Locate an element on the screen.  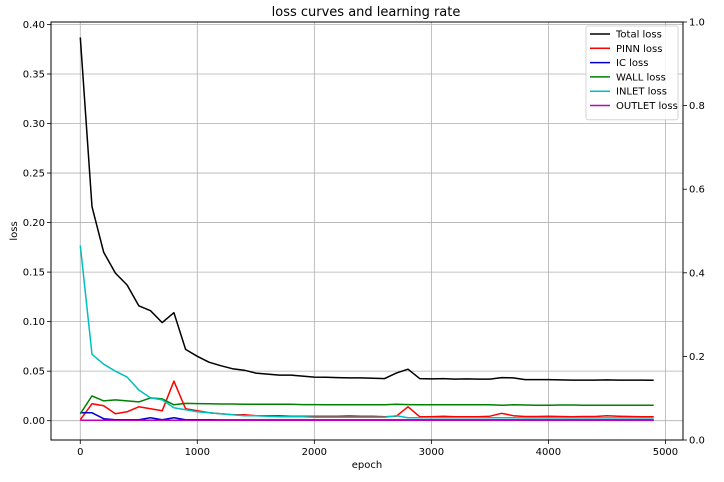
y-tick-label: 0.35 is located at coordinates (34, 75).